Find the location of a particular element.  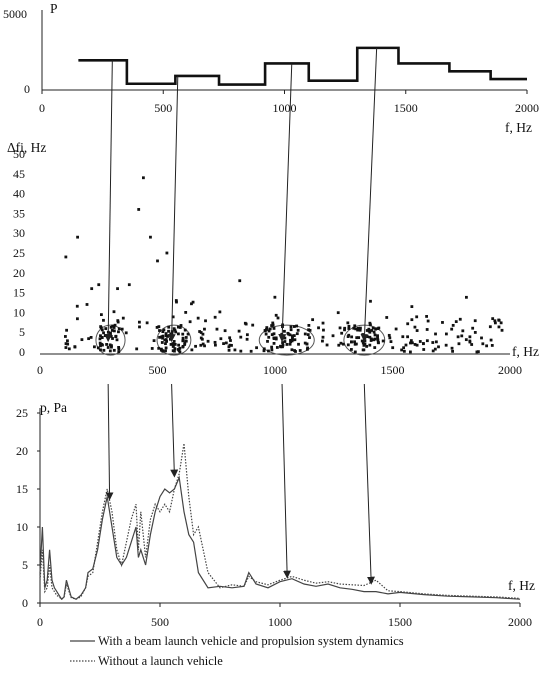

bottom-ytick-label: 20 is located at coordinates (22, 451).